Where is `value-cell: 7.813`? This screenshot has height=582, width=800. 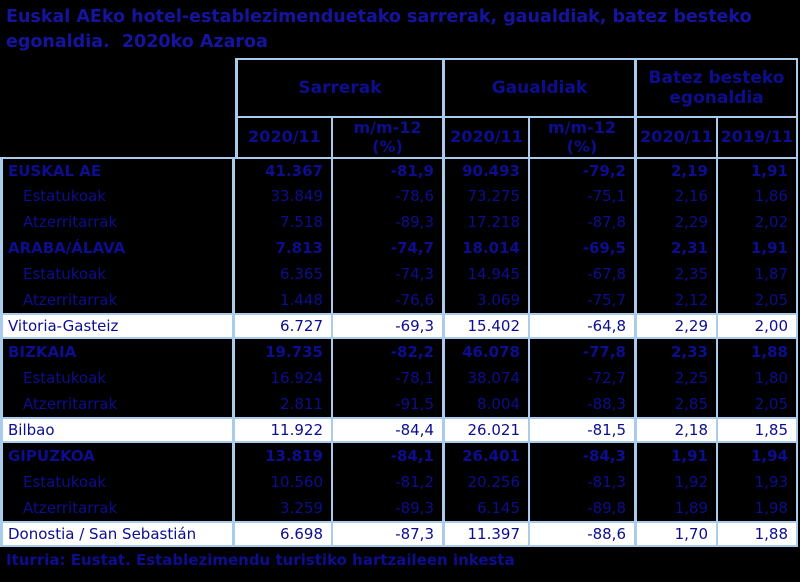 value-cell: 7.813 is located at coordinates (284, 248).